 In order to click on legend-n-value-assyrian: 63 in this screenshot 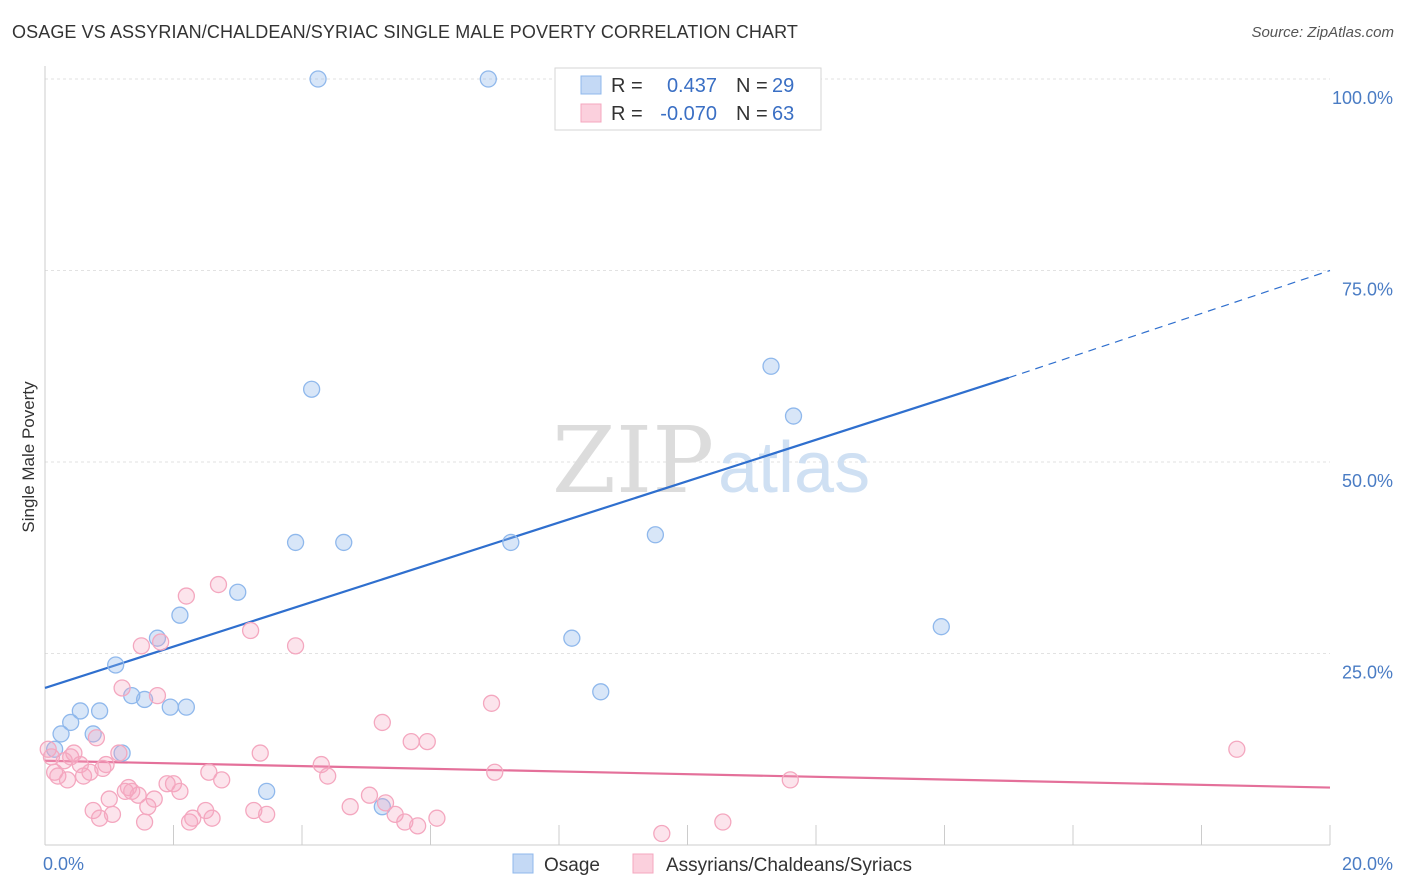, I will do `click(783, 114)`.